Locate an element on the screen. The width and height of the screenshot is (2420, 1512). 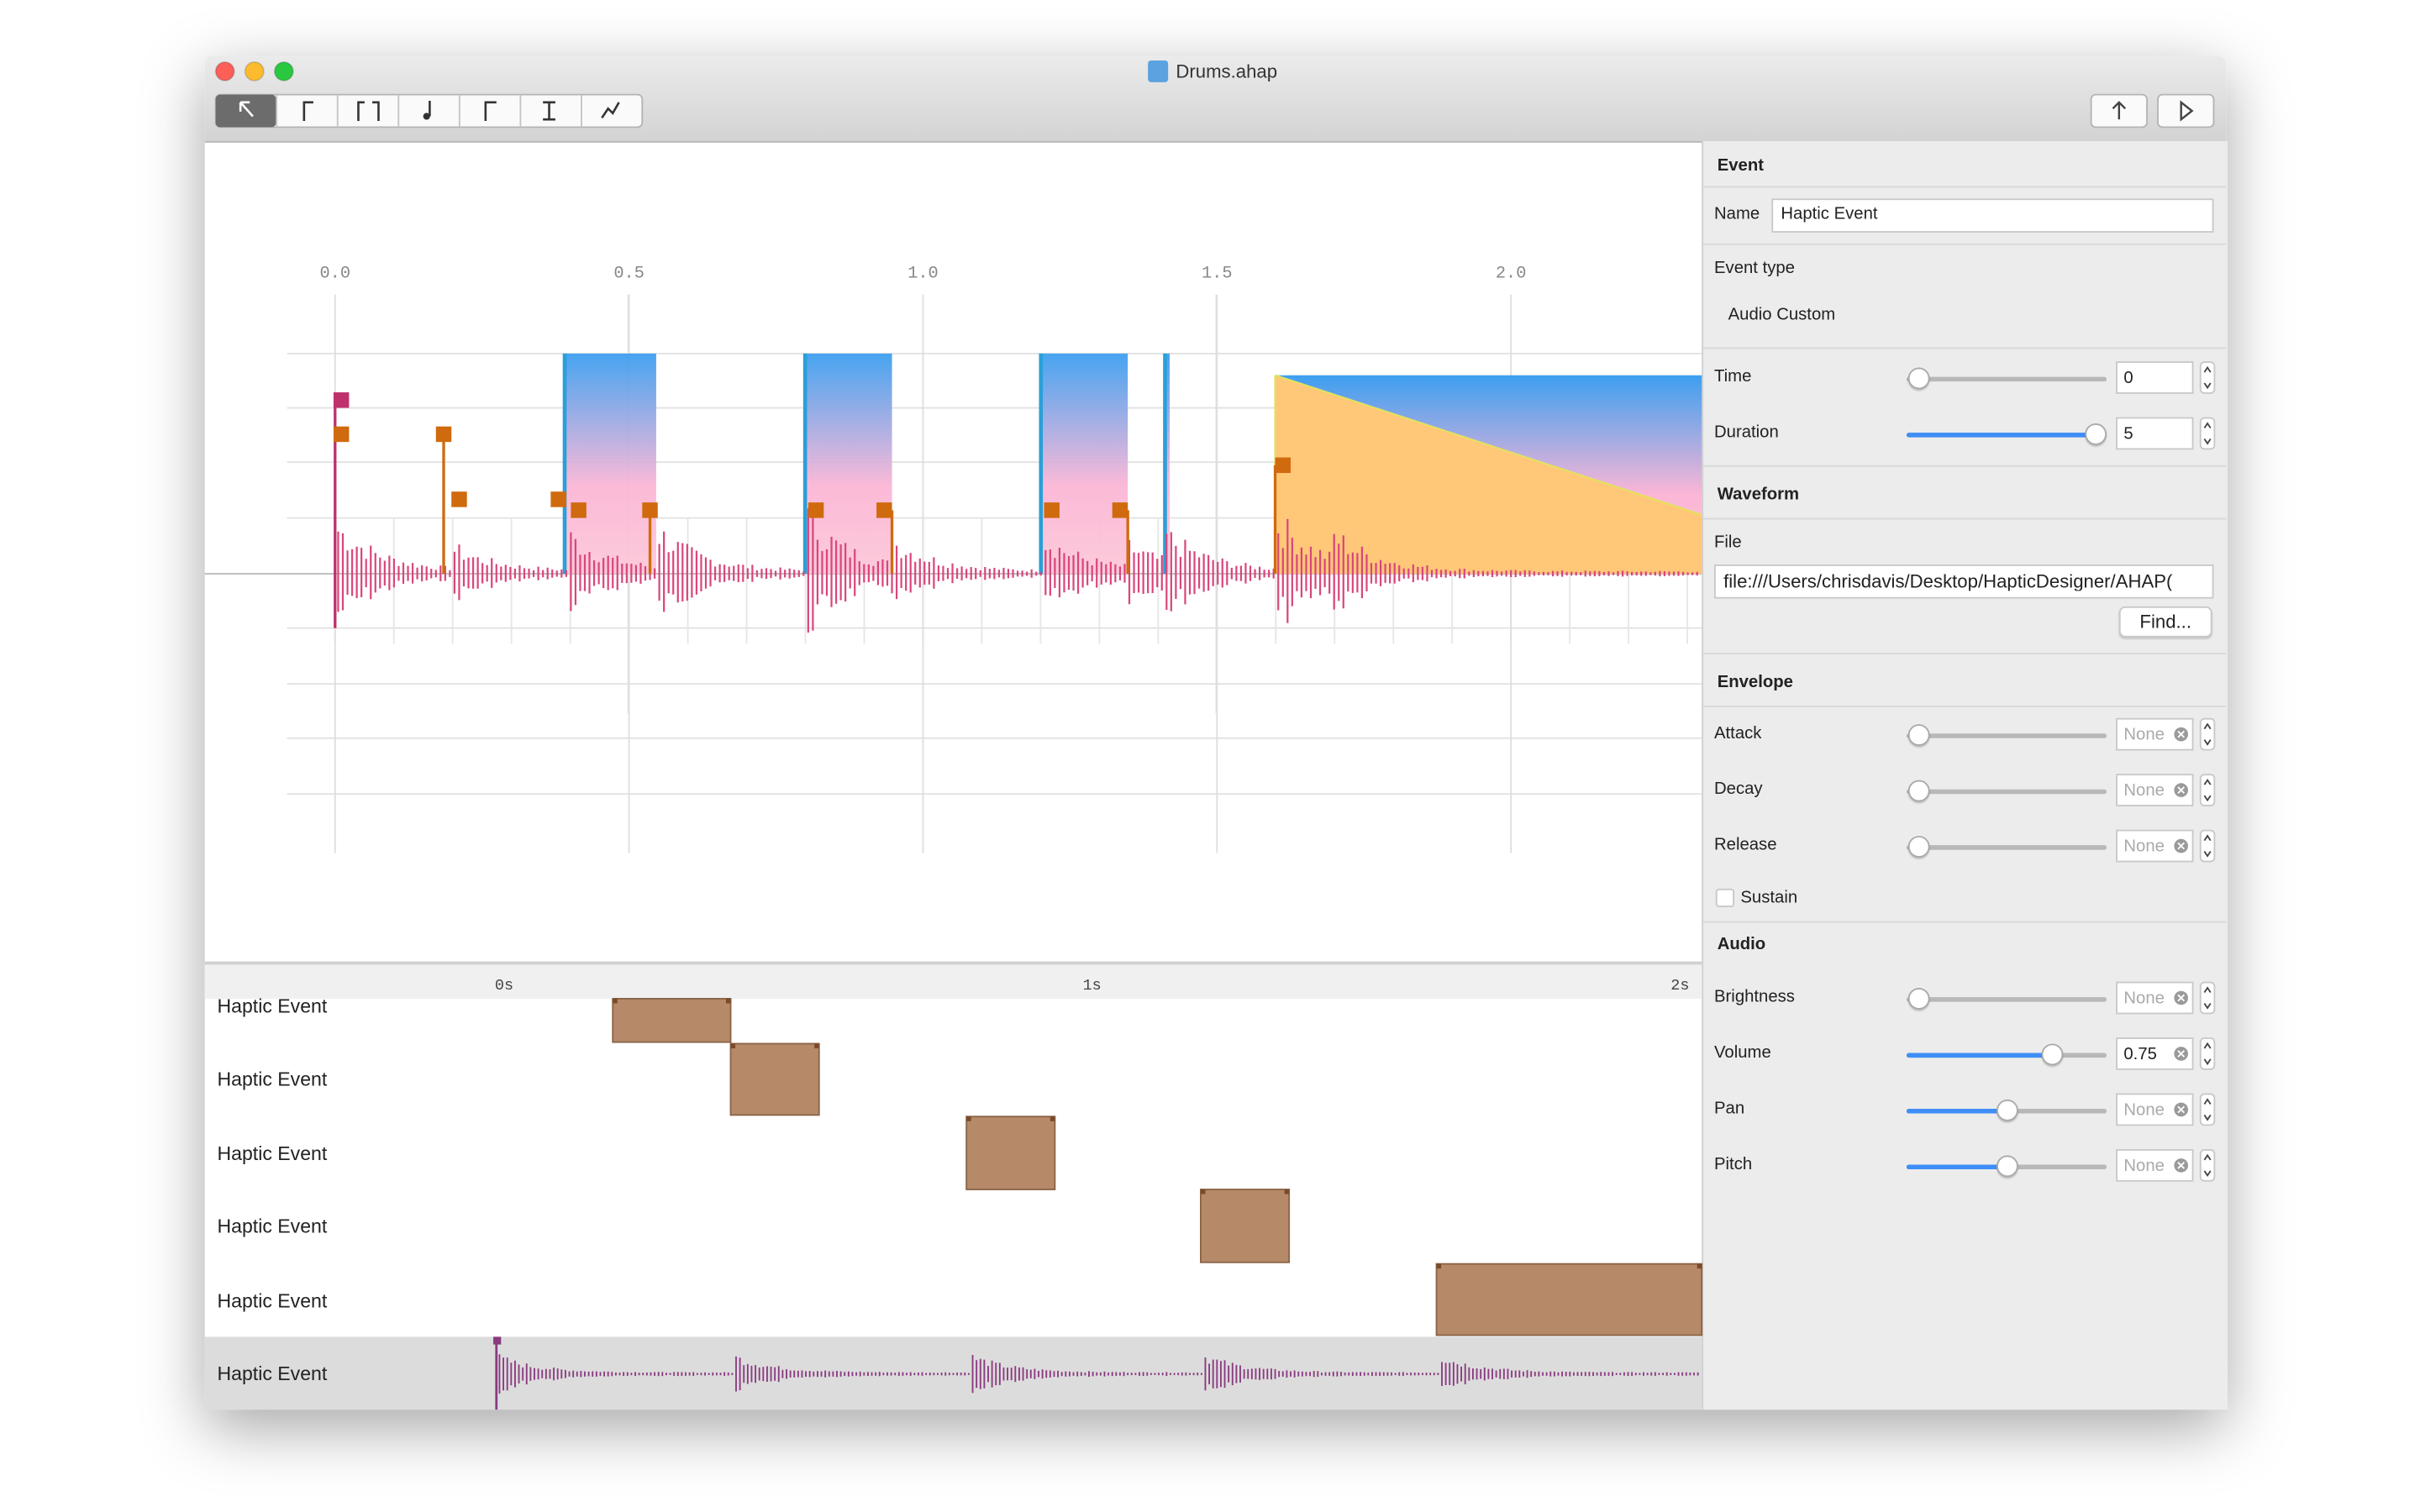
button is located at coordinates (2165, 622).